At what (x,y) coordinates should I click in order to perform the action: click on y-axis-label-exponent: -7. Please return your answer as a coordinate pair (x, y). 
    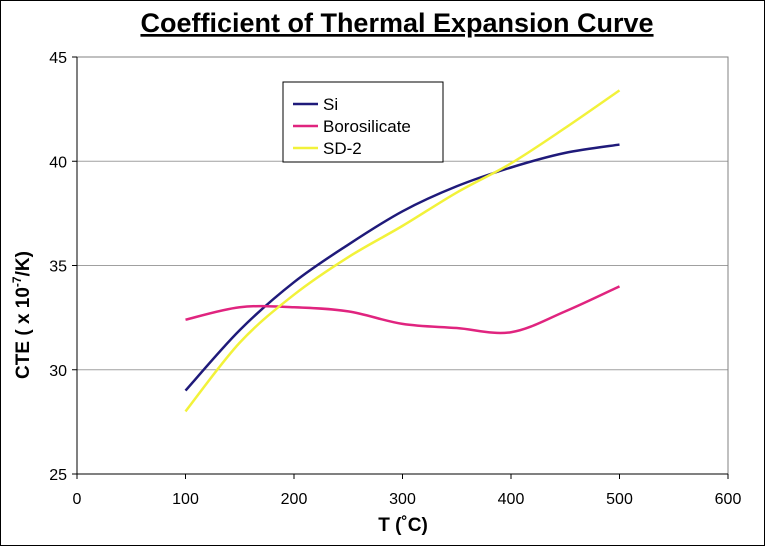
    Looking at the image, I should click on (17, 281).